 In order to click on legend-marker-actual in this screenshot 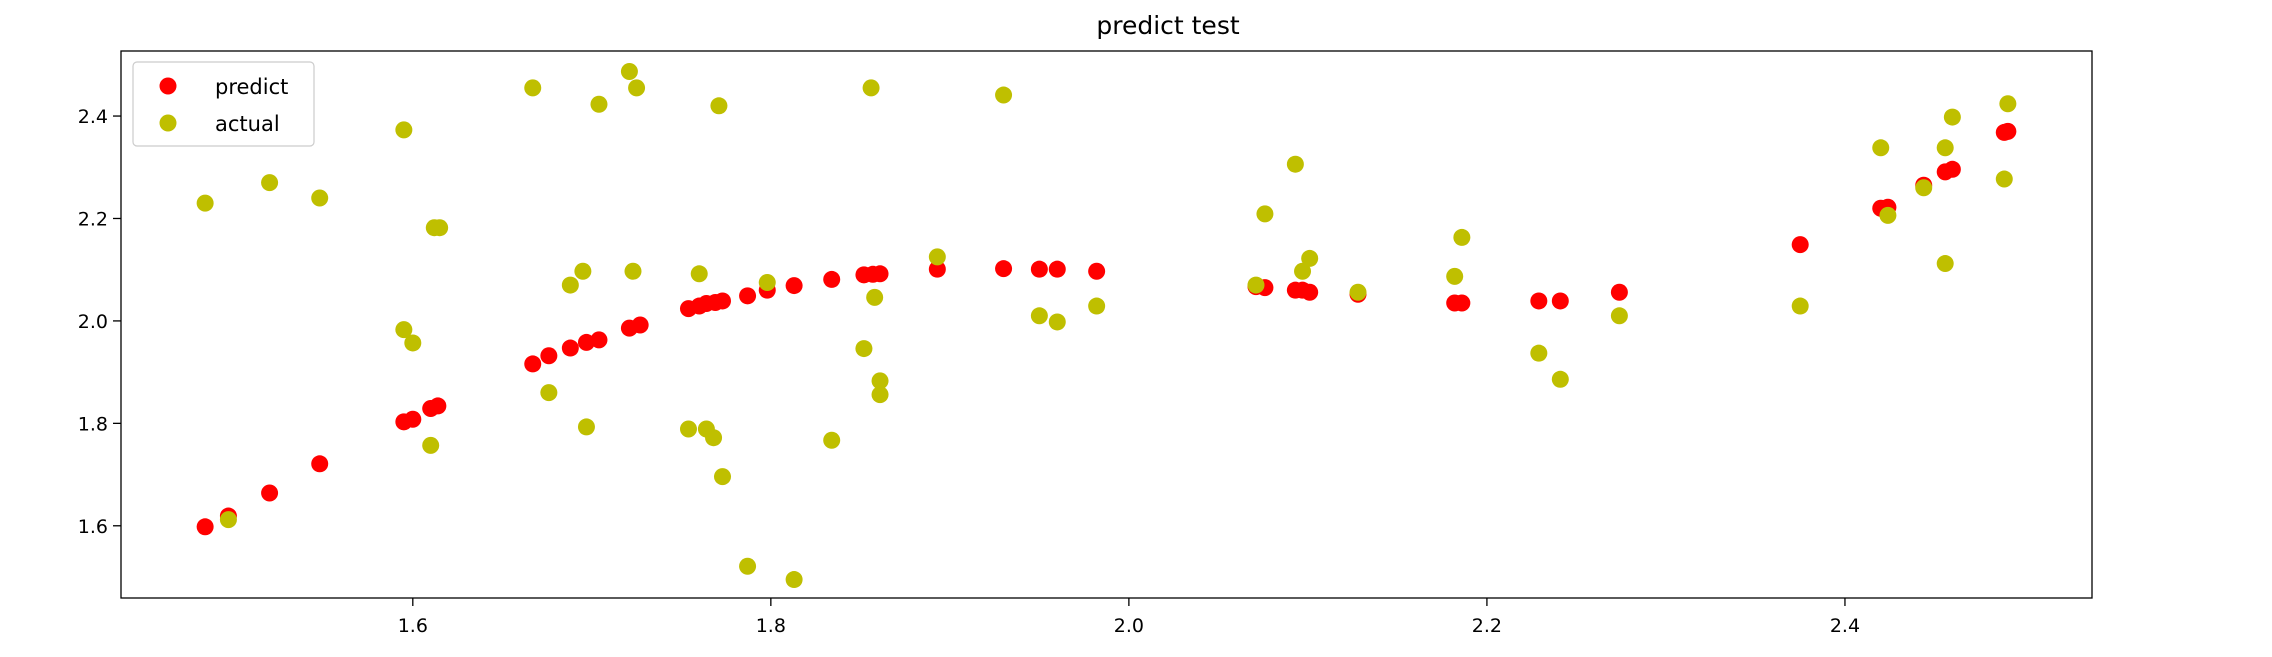, I will do `click(168, 123)`.